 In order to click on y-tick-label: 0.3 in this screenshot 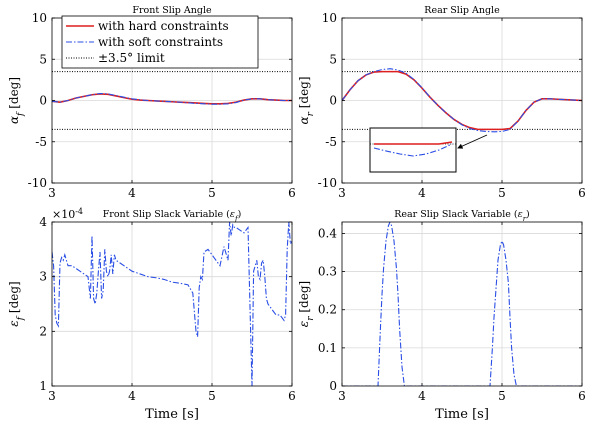, I will do `click(327, 272)`.